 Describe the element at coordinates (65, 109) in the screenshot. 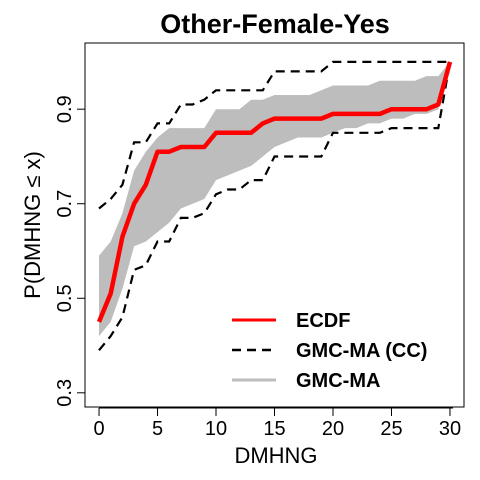

I see `y-tick-label: 0.9` at that location.